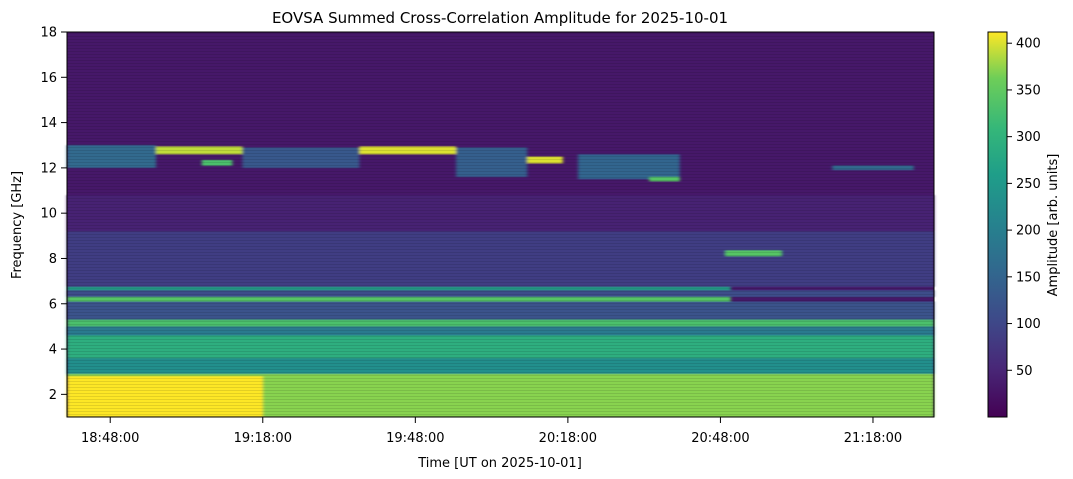 The image size is (1073, 479). I want to click on y-tick-label: 10, so click(48, 214).